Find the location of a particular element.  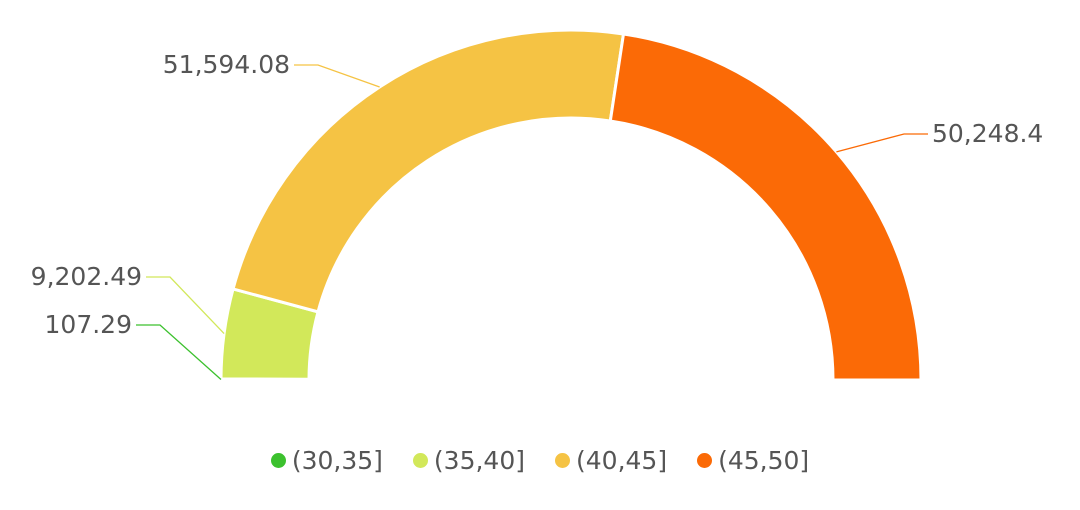

legend-item-2: (40,45] is located at coordinates (611, 460).